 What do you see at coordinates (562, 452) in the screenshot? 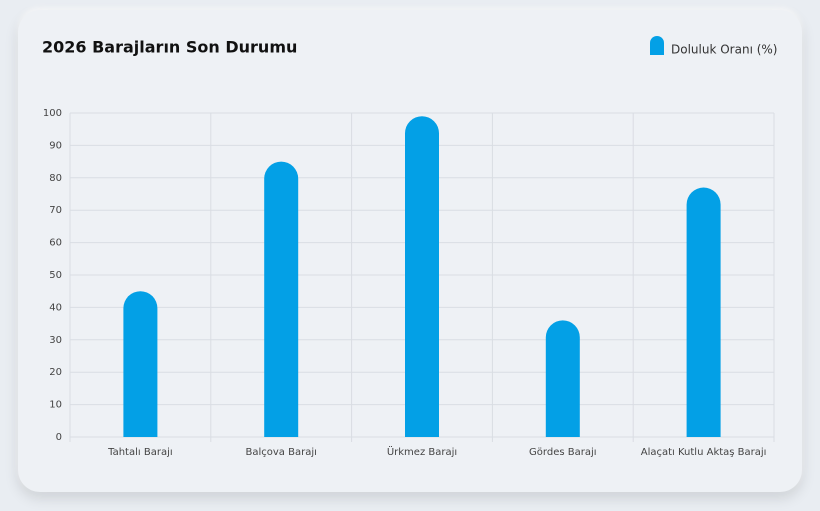
I see `x-tick-label: Gördes Barajı` at bounding box center [562, 452].